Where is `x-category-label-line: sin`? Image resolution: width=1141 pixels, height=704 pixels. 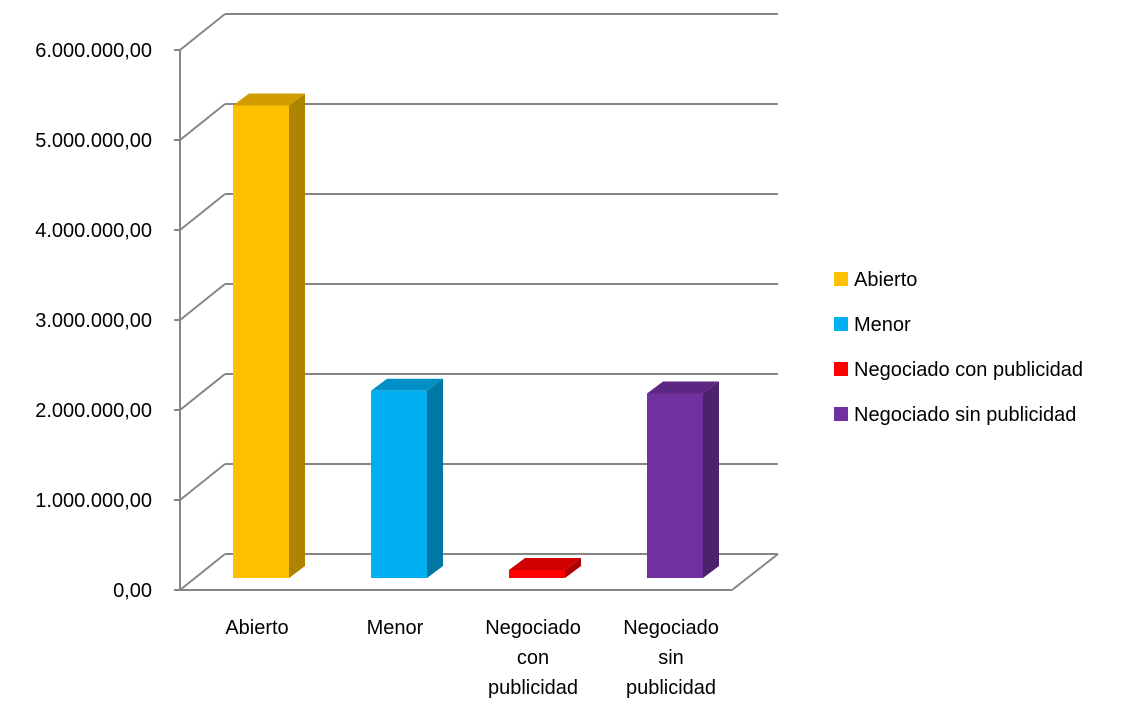
x-category-label-line: sin is located at coordinates (671, 658).